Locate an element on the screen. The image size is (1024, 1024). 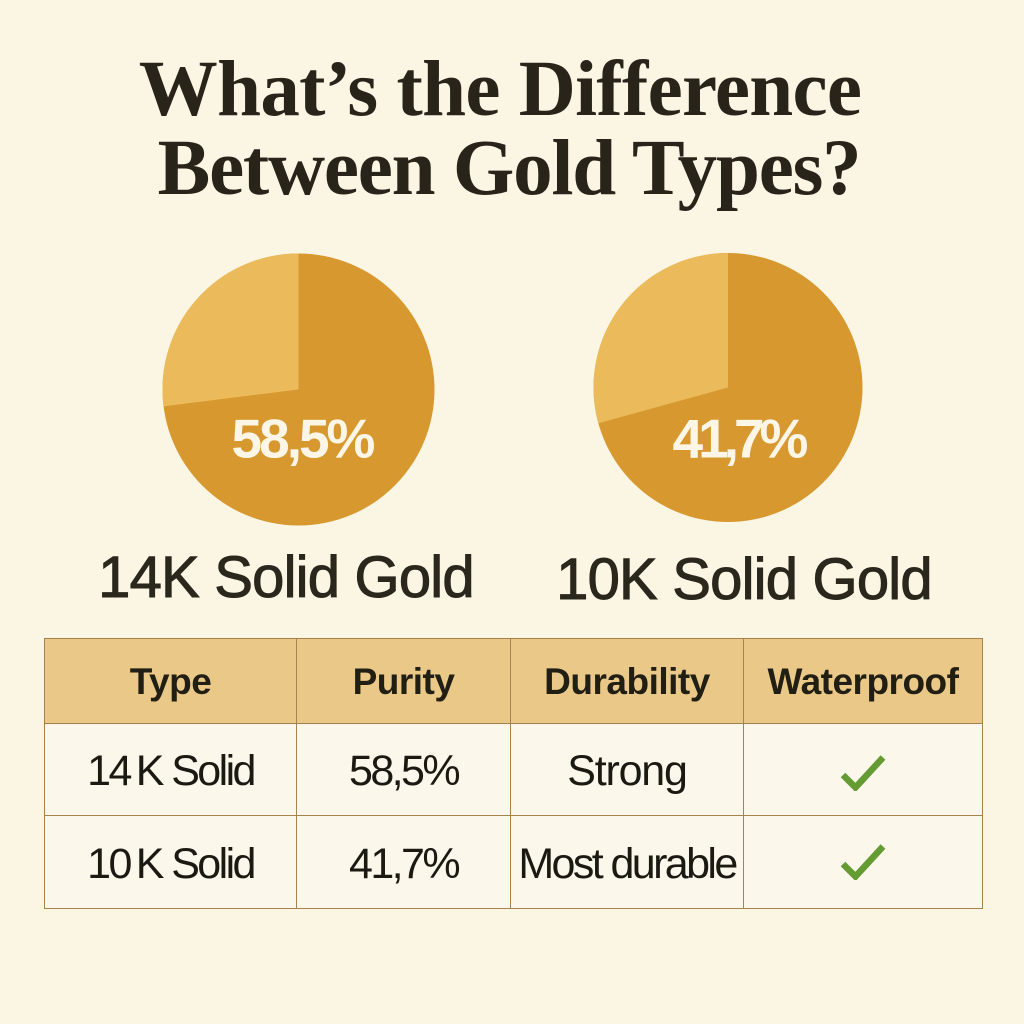
svg-text: 41,7% is located at coordinates (740, 439).